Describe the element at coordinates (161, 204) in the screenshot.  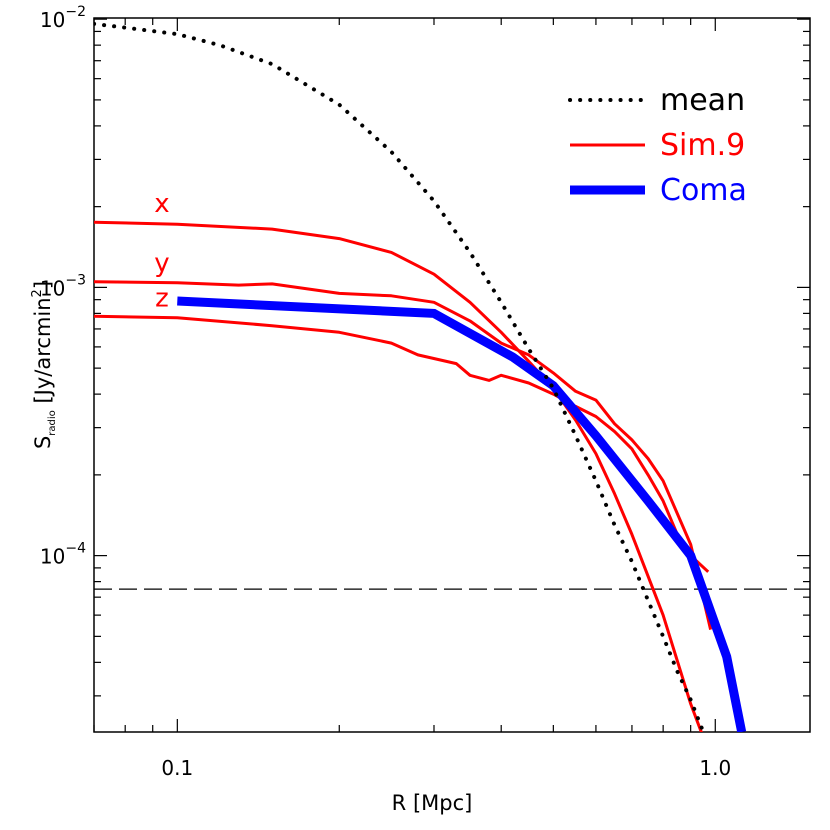
I see `curve-label-x: x` at that location.